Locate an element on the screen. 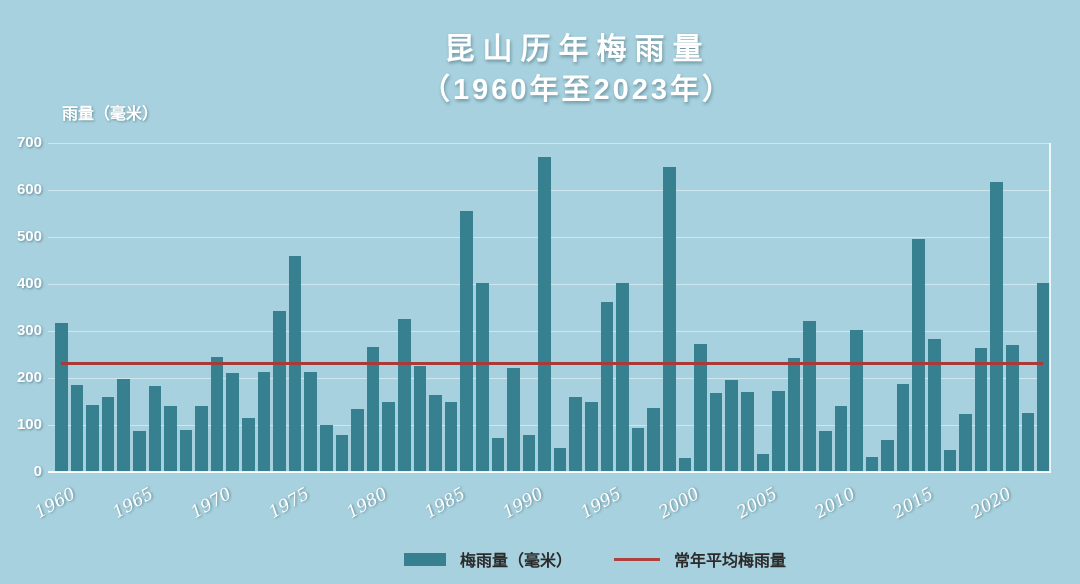 Image resolution: width=1080 pixels, height=584 pixels. y-tick-label-400: 400 is located at coordinates (29, 283).